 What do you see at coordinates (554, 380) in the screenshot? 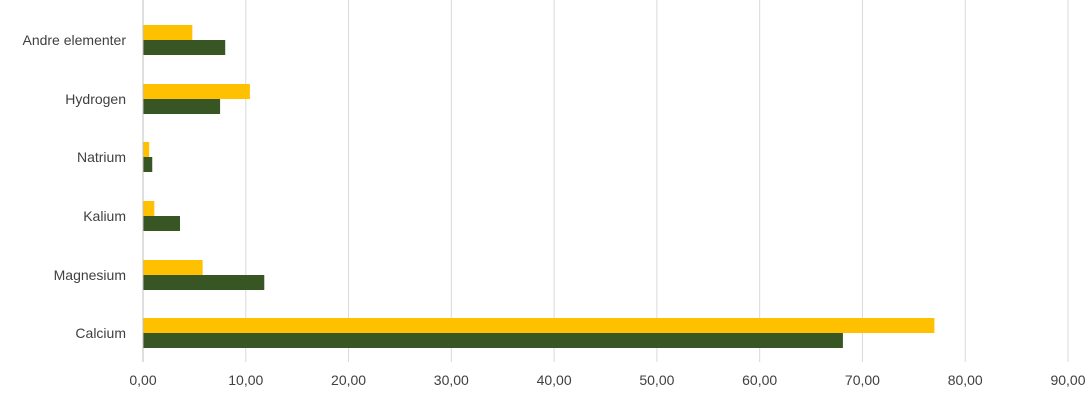
I see `x-tick-label: 40,00` at bounding box center [554, 380].